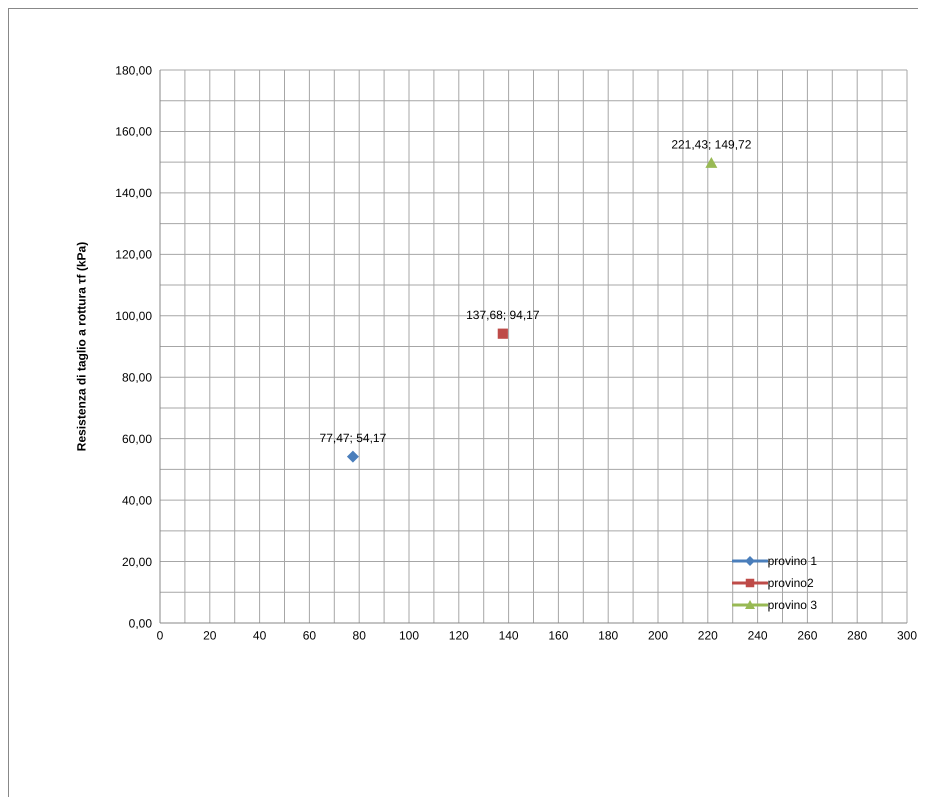  I want to click on x-tick-label: 200, so click(658, 635).